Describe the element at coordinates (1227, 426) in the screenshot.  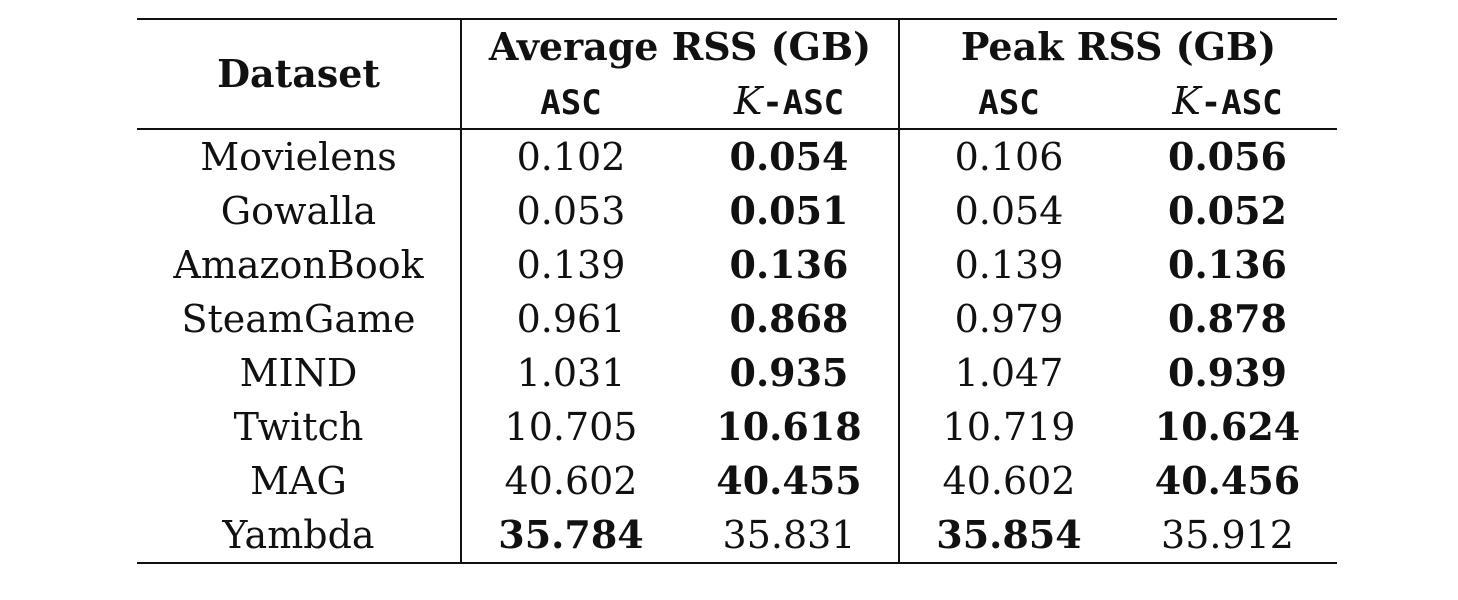
I see `value-cell: 10.624` at that location.